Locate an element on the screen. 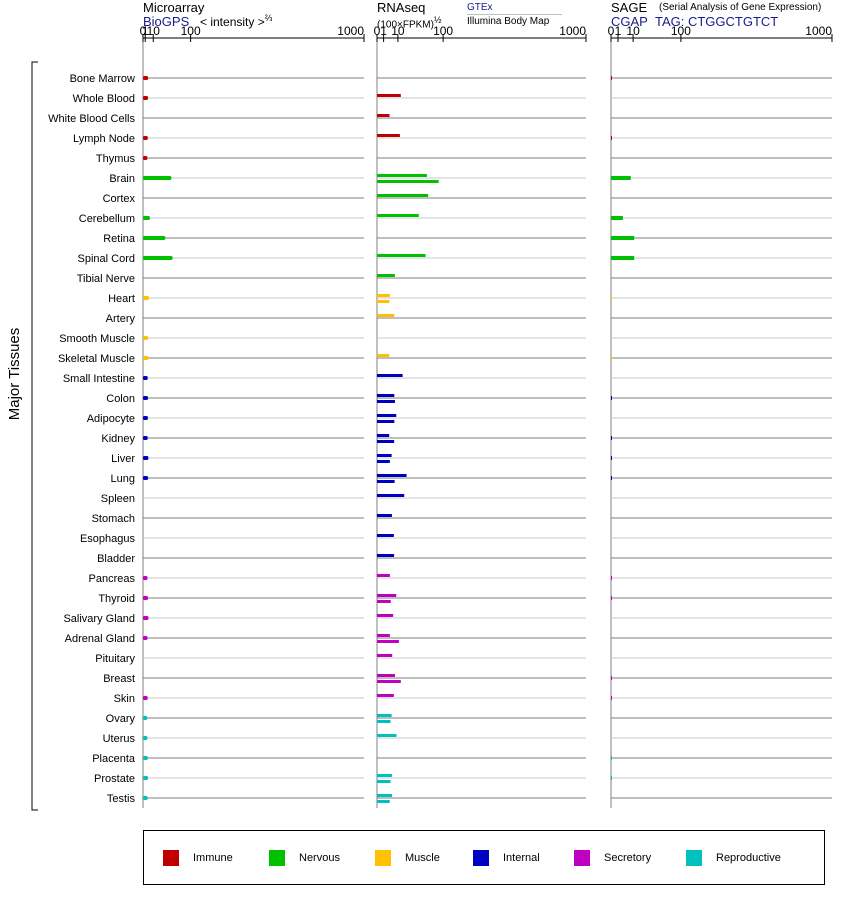 The image size is (842, 900). rnaseq-tick-label-10: 10 is located at coordinates (398, 31).